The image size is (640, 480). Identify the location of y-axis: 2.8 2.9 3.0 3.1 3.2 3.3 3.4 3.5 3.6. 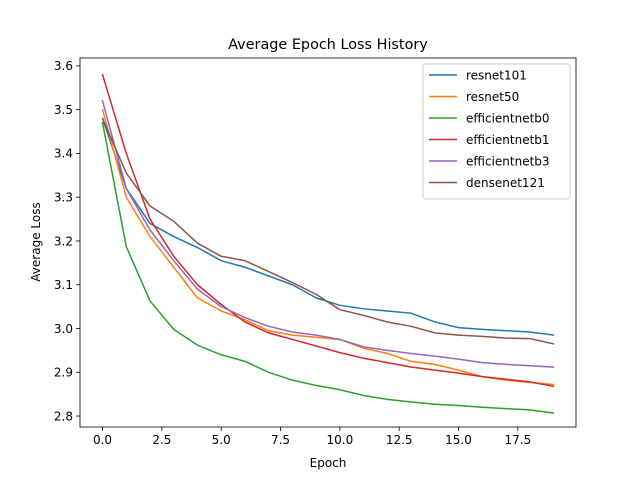
(67, 241).